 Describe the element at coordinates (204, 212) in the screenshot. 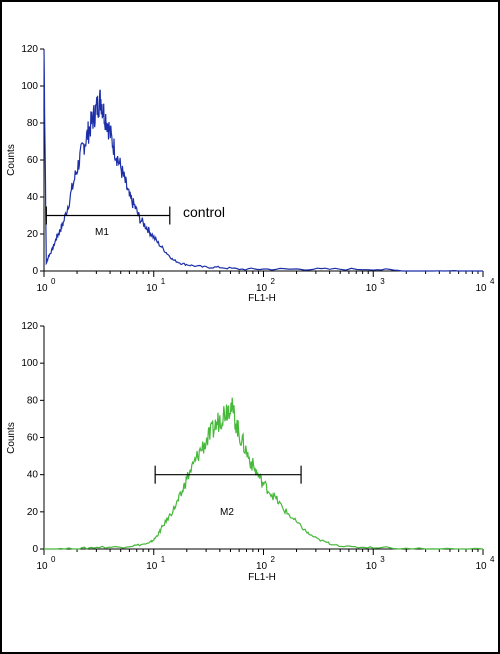

I see `control-annotation: control` at that location.